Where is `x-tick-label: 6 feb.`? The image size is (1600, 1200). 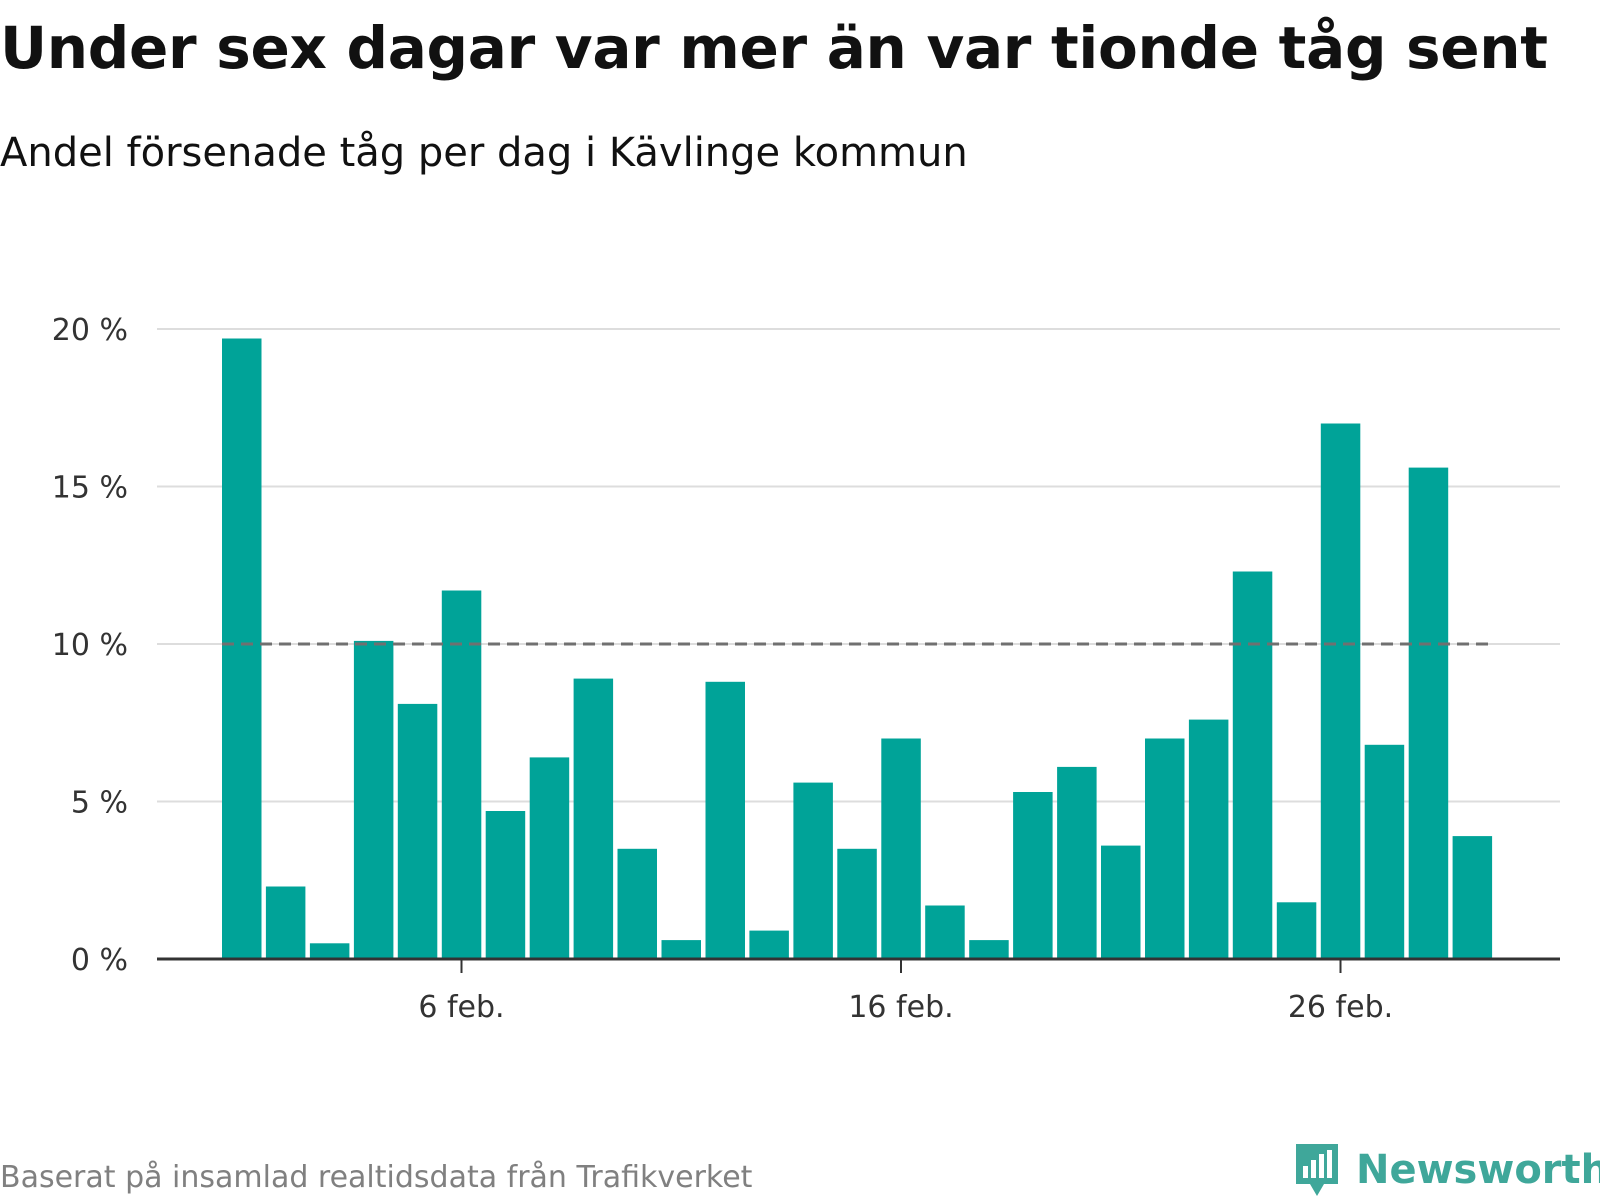 x-tick-label: 6 feb. is located at coordinates (461, 1007).